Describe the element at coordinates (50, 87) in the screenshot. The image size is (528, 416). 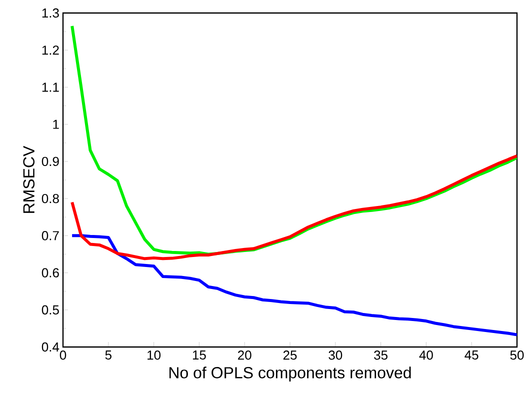
I see `y-tick-label: 1.1` at that location.